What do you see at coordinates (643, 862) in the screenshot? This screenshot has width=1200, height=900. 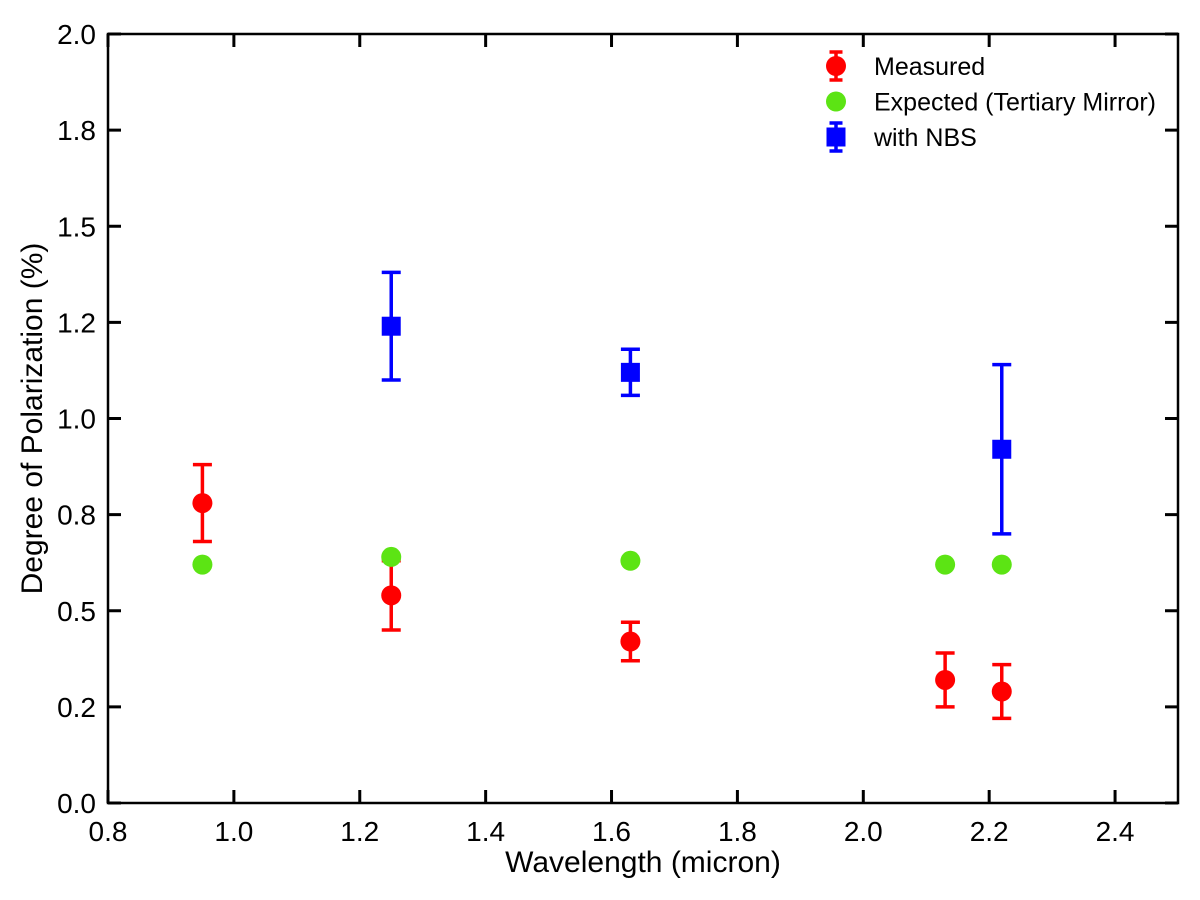 I see `x-axis-label: Wavelength (micron)` at bounding box center [643, 862].